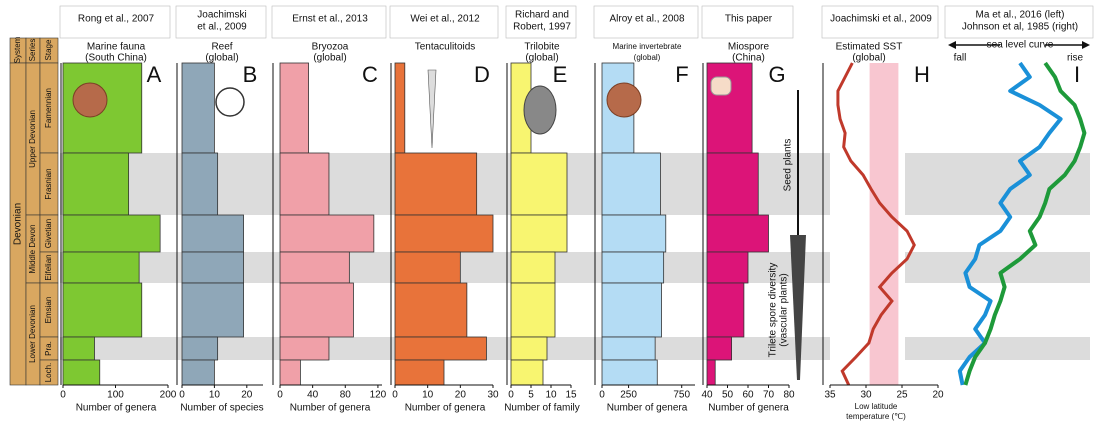  Describe the element at coordinates (221, 408) in the screenshot. I see `x-axis-label: Number of species` at that location.